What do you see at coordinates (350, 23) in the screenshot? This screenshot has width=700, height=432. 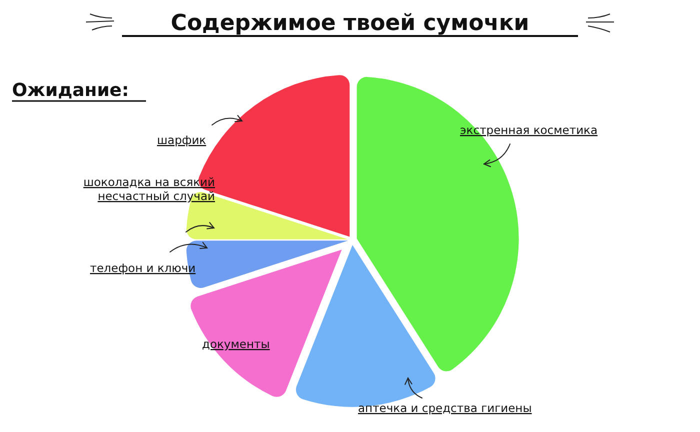 I see `chart-title: Содержимое твоей сумочки` at bounding box center [350, 23].